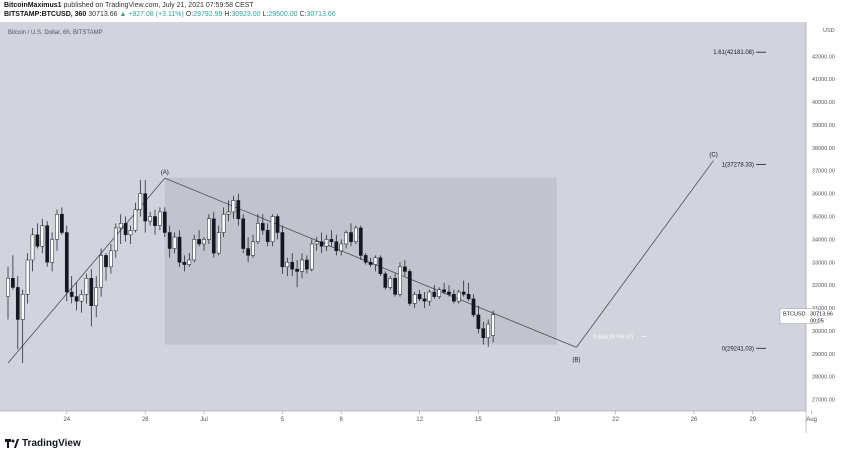 This screenshot has width=850, height=453. What do you see at coordinates (342, 420) in the screenshot?
I see `x-tick-label: 8` at bounding box center [342, 420].